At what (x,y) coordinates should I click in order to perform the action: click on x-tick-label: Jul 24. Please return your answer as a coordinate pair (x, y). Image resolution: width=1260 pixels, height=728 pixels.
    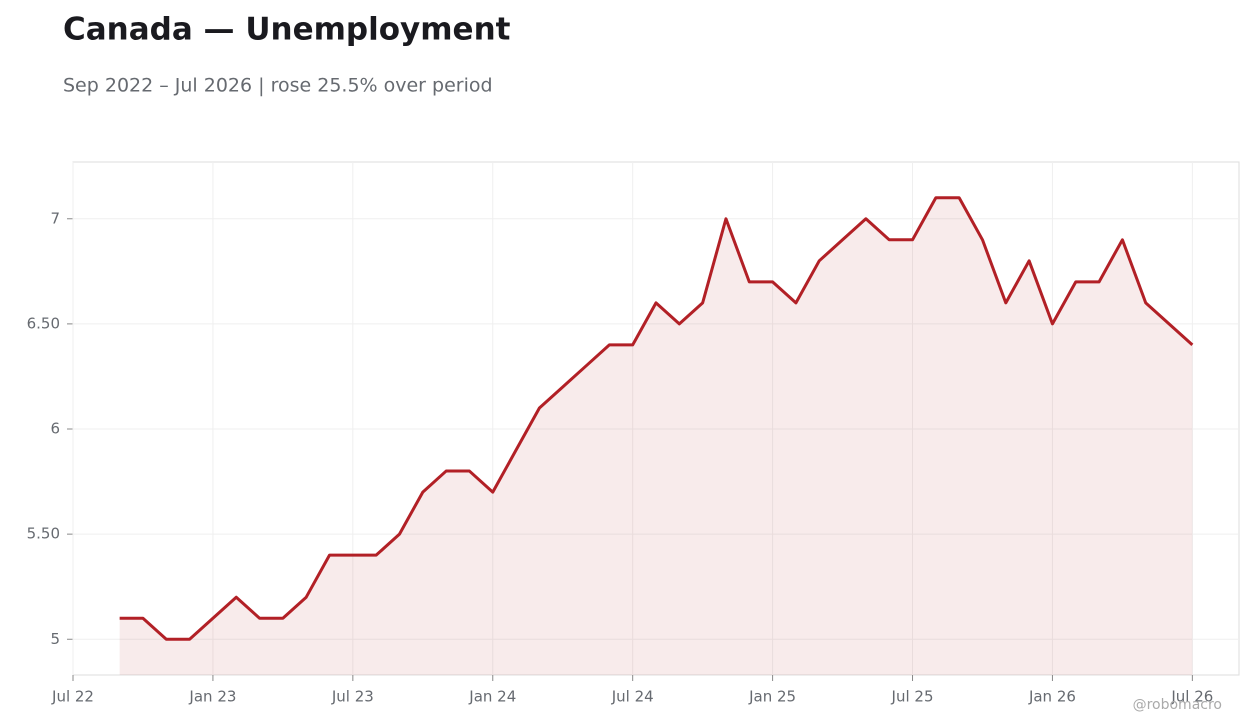
    Looking at the image, I should click on (632, 697).